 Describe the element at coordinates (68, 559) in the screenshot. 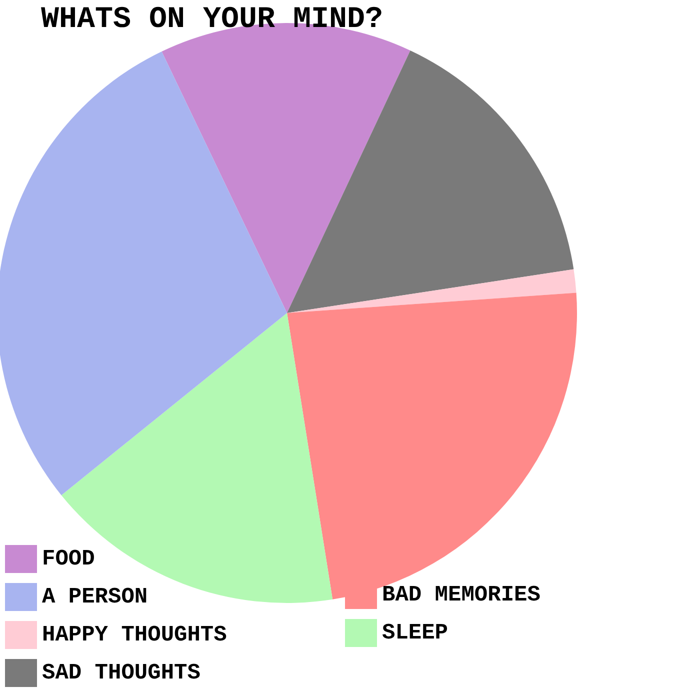

I see `legend-label: FOOD` at that location.